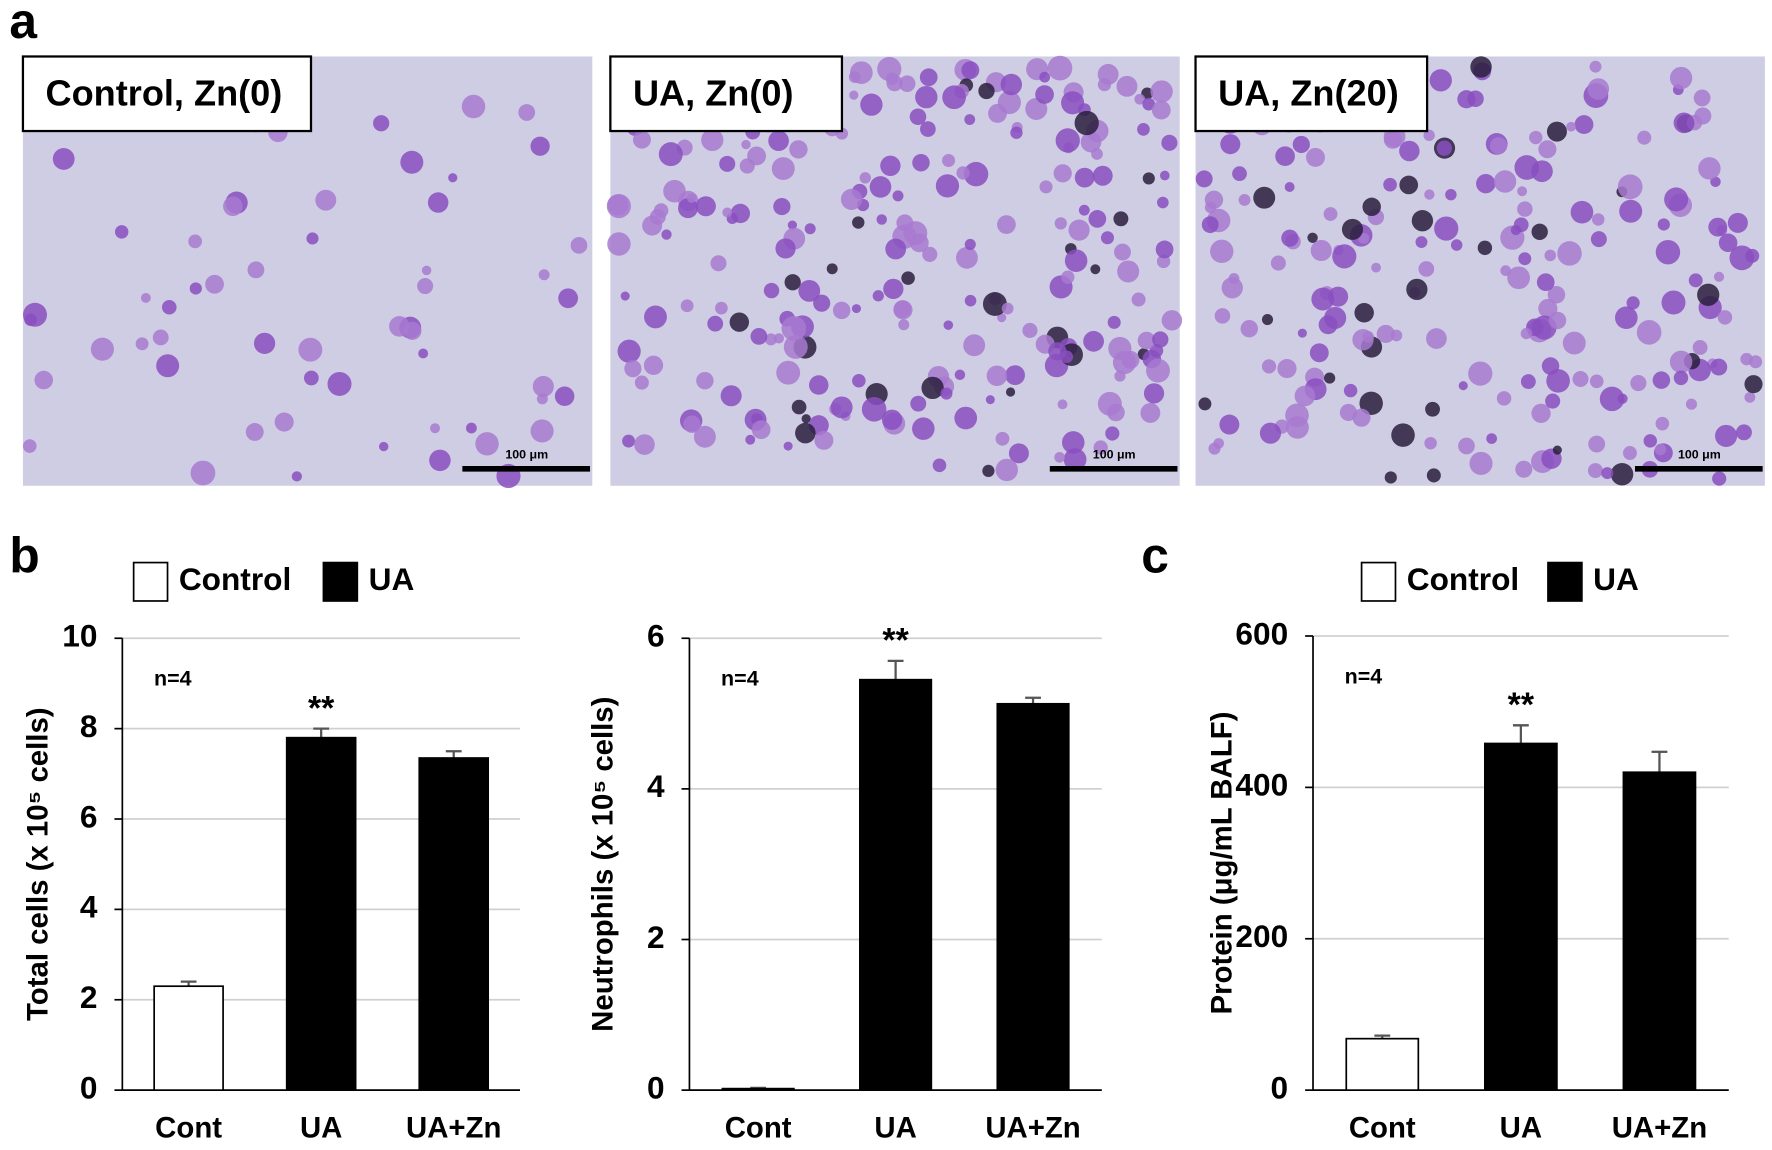 This screenshot has width=1772, height=1150. I want to click on y-tick-label: 200, so click(1261, 936).